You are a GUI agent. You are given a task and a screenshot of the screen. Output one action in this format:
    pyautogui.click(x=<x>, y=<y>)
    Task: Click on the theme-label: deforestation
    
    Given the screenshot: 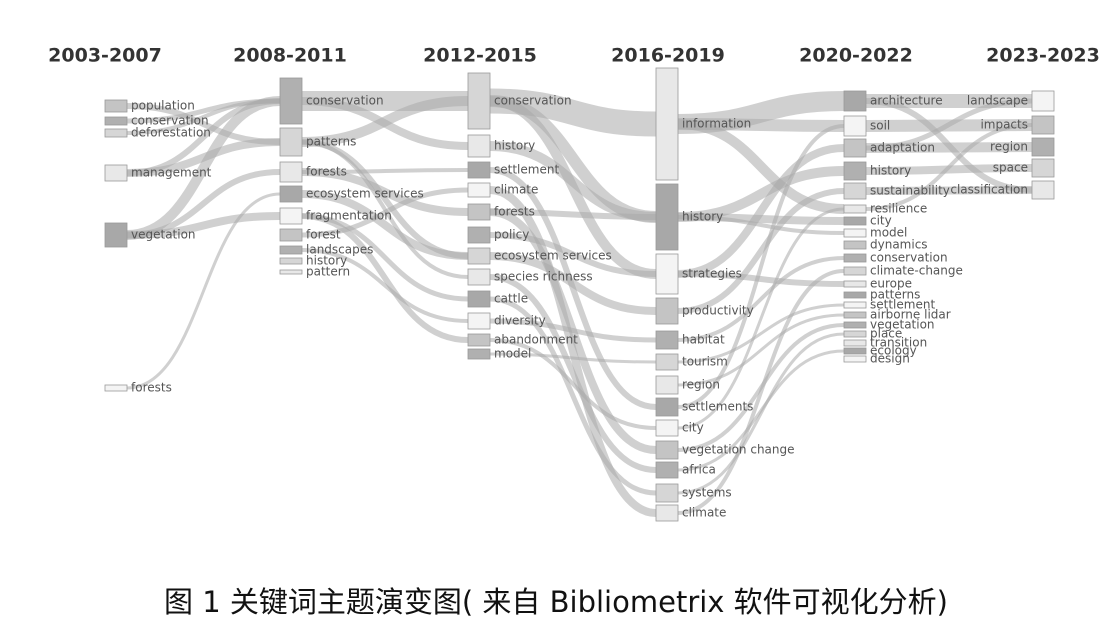 What is the action you would take?
    pyautogui.click(x=171, y=133)
    